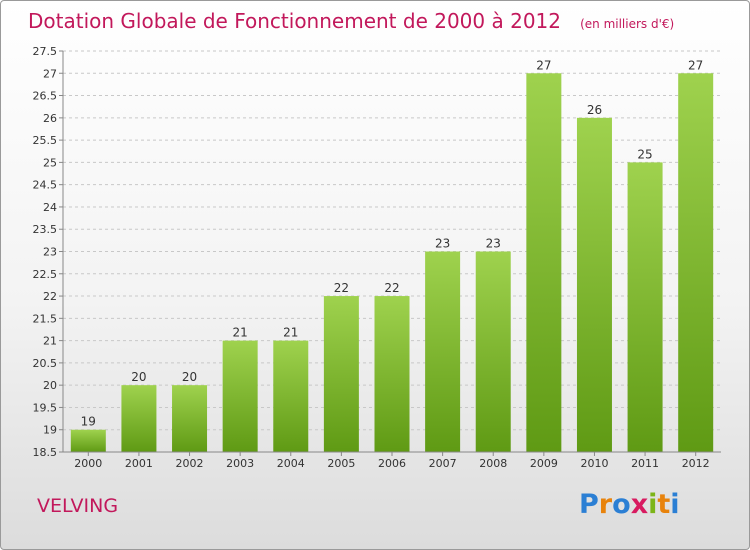 The image size is (750, 550). Describe the element at coordinates (50, 73) in the screenshot. I see `y-tick-label: 27` at that location.